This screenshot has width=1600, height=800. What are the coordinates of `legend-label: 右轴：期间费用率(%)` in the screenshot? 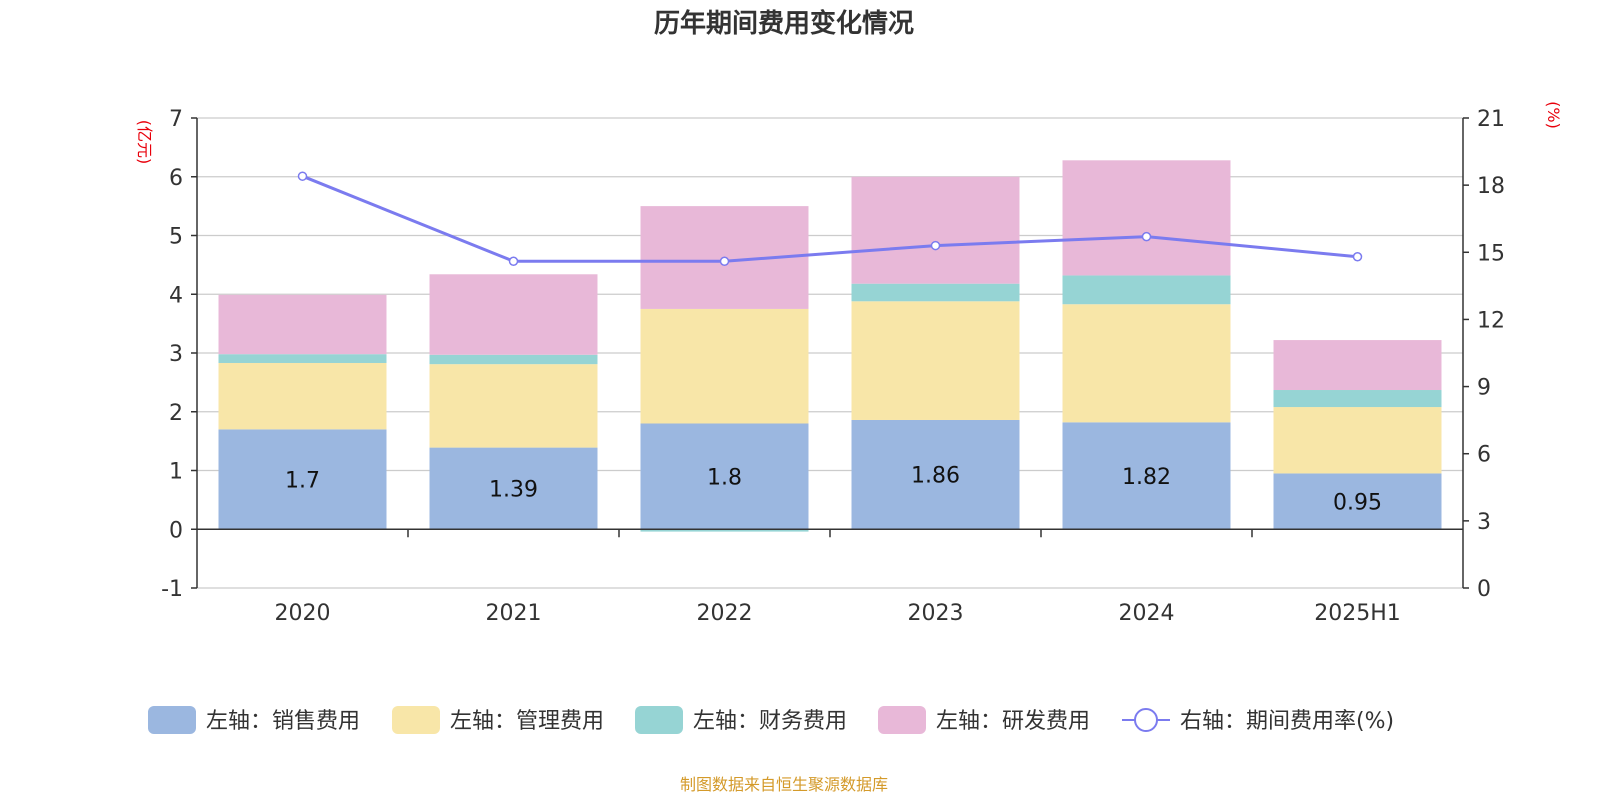 It's located at (1287, 721).